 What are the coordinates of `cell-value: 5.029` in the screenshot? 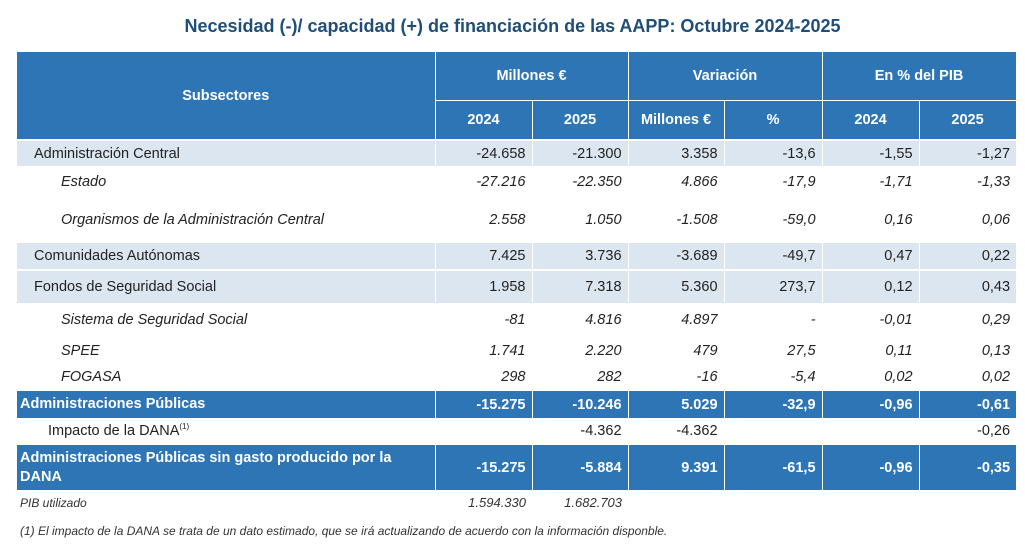 It's located at (676, 403).